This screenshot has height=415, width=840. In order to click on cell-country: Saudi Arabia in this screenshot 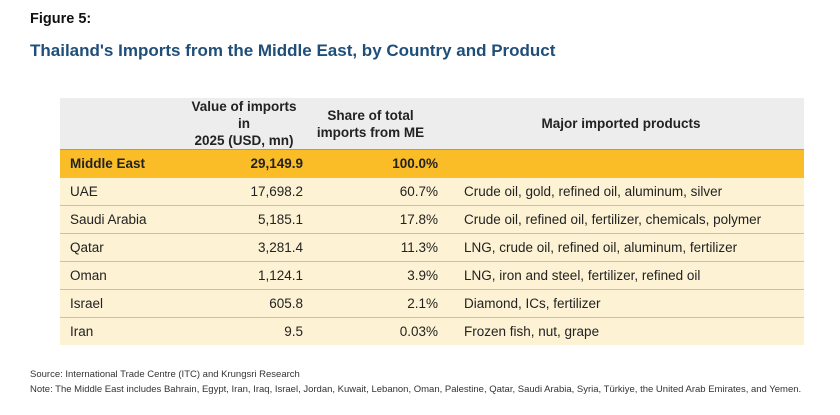, I will do `click(122, 219)`.